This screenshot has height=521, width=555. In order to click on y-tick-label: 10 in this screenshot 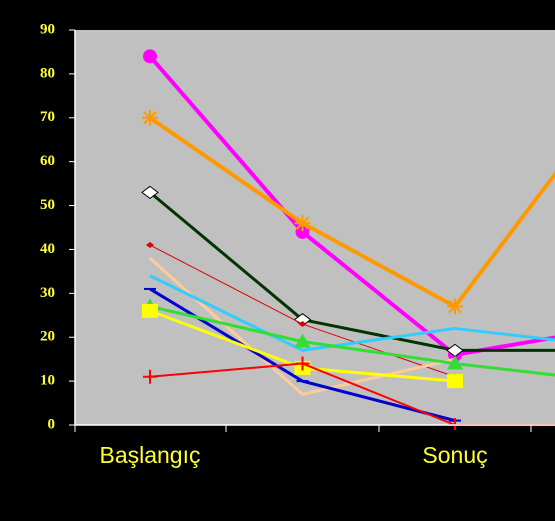, I will do `click(47, 381)`.